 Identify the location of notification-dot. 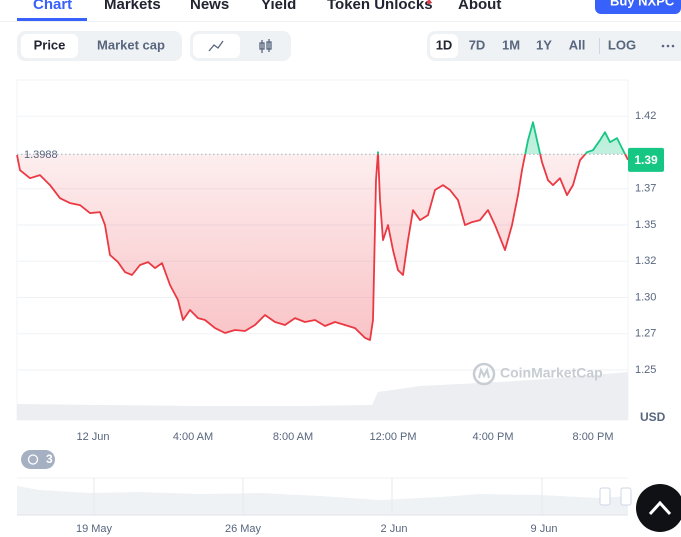
(429, 2).